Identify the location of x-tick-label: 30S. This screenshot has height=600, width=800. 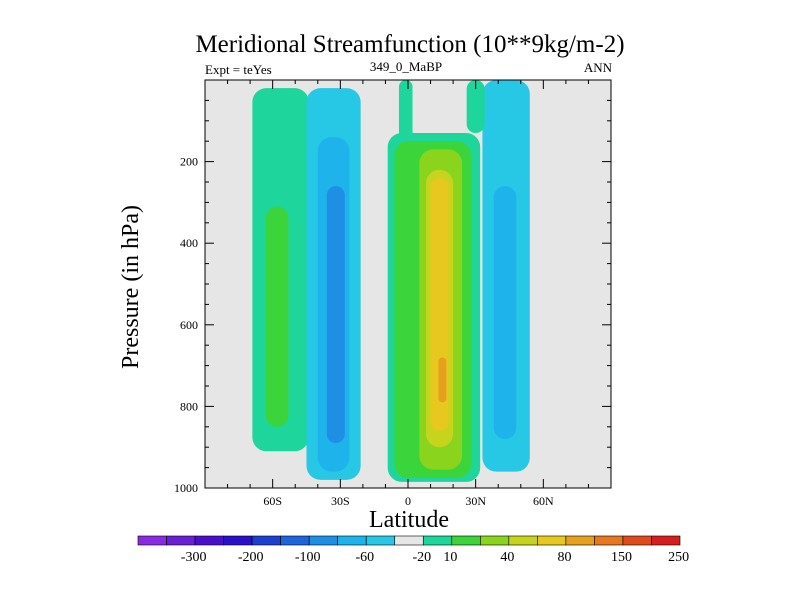
(340, 501).